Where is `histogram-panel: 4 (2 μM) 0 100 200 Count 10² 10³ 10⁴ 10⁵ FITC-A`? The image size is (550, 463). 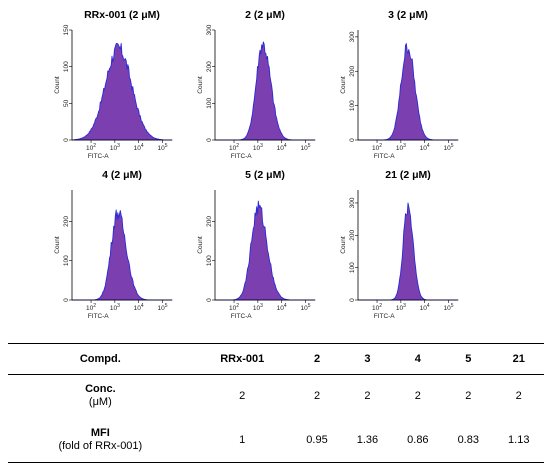
histogram-panel: 4 (2 μM) 0 100 200 Count 10² 10³ 10⁴ 10⁵ FITC-A is located at coordinates (113, 244).